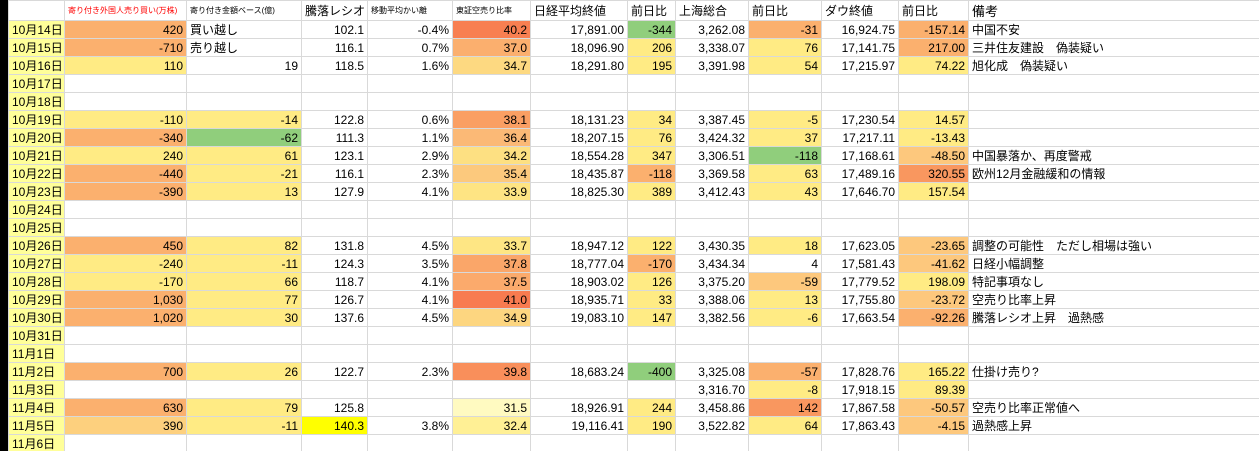  Describe the element at coordinates (933, 299) in the screenshot. I see `cell-dow_chg: -23.72` at that location.